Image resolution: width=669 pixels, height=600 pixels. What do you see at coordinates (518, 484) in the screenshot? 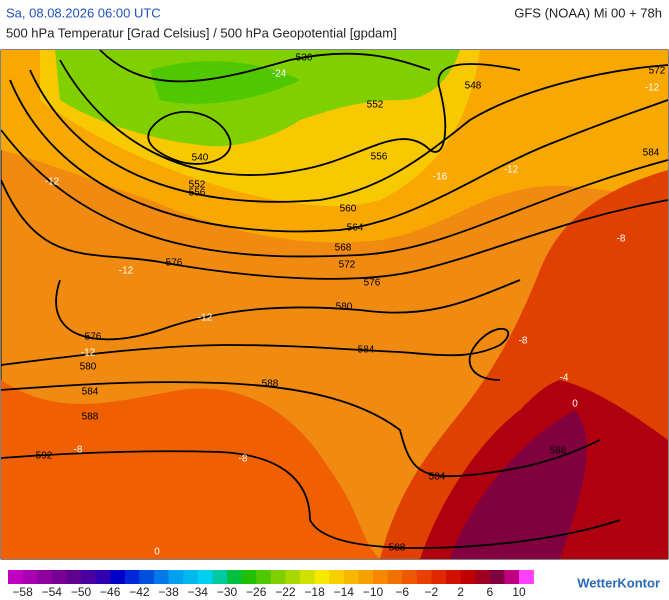
I see `hot-core` at bounding box center [518, 484].